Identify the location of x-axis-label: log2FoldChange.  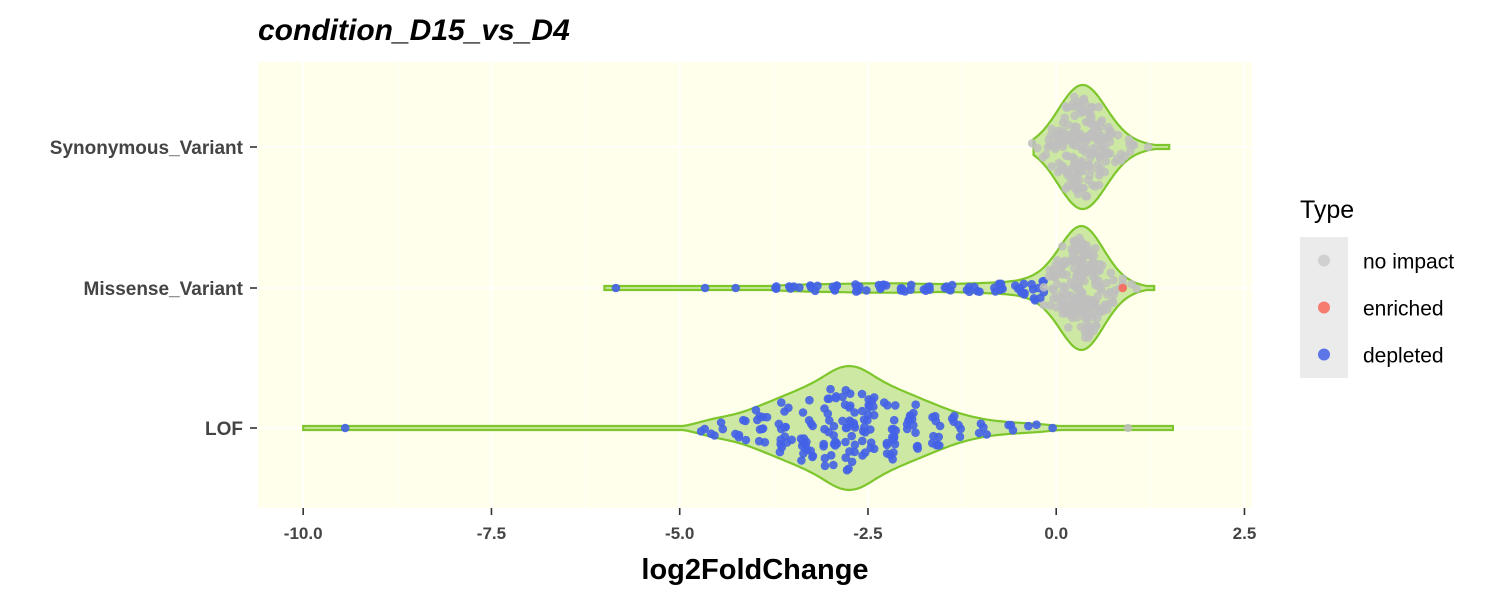
(754, 570).